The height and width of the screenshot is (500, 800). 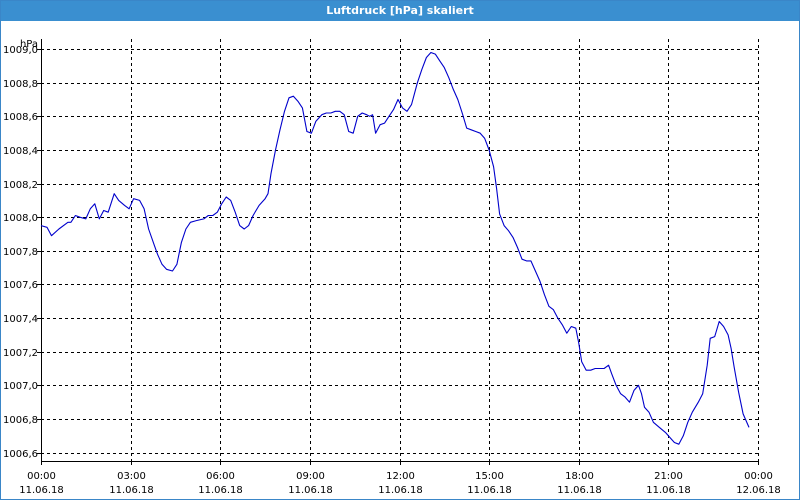 What do you see at coordinates (400, 476) in the screenshot?
I see `x-tick-time: 12:00` at bounding box center [400, 476].